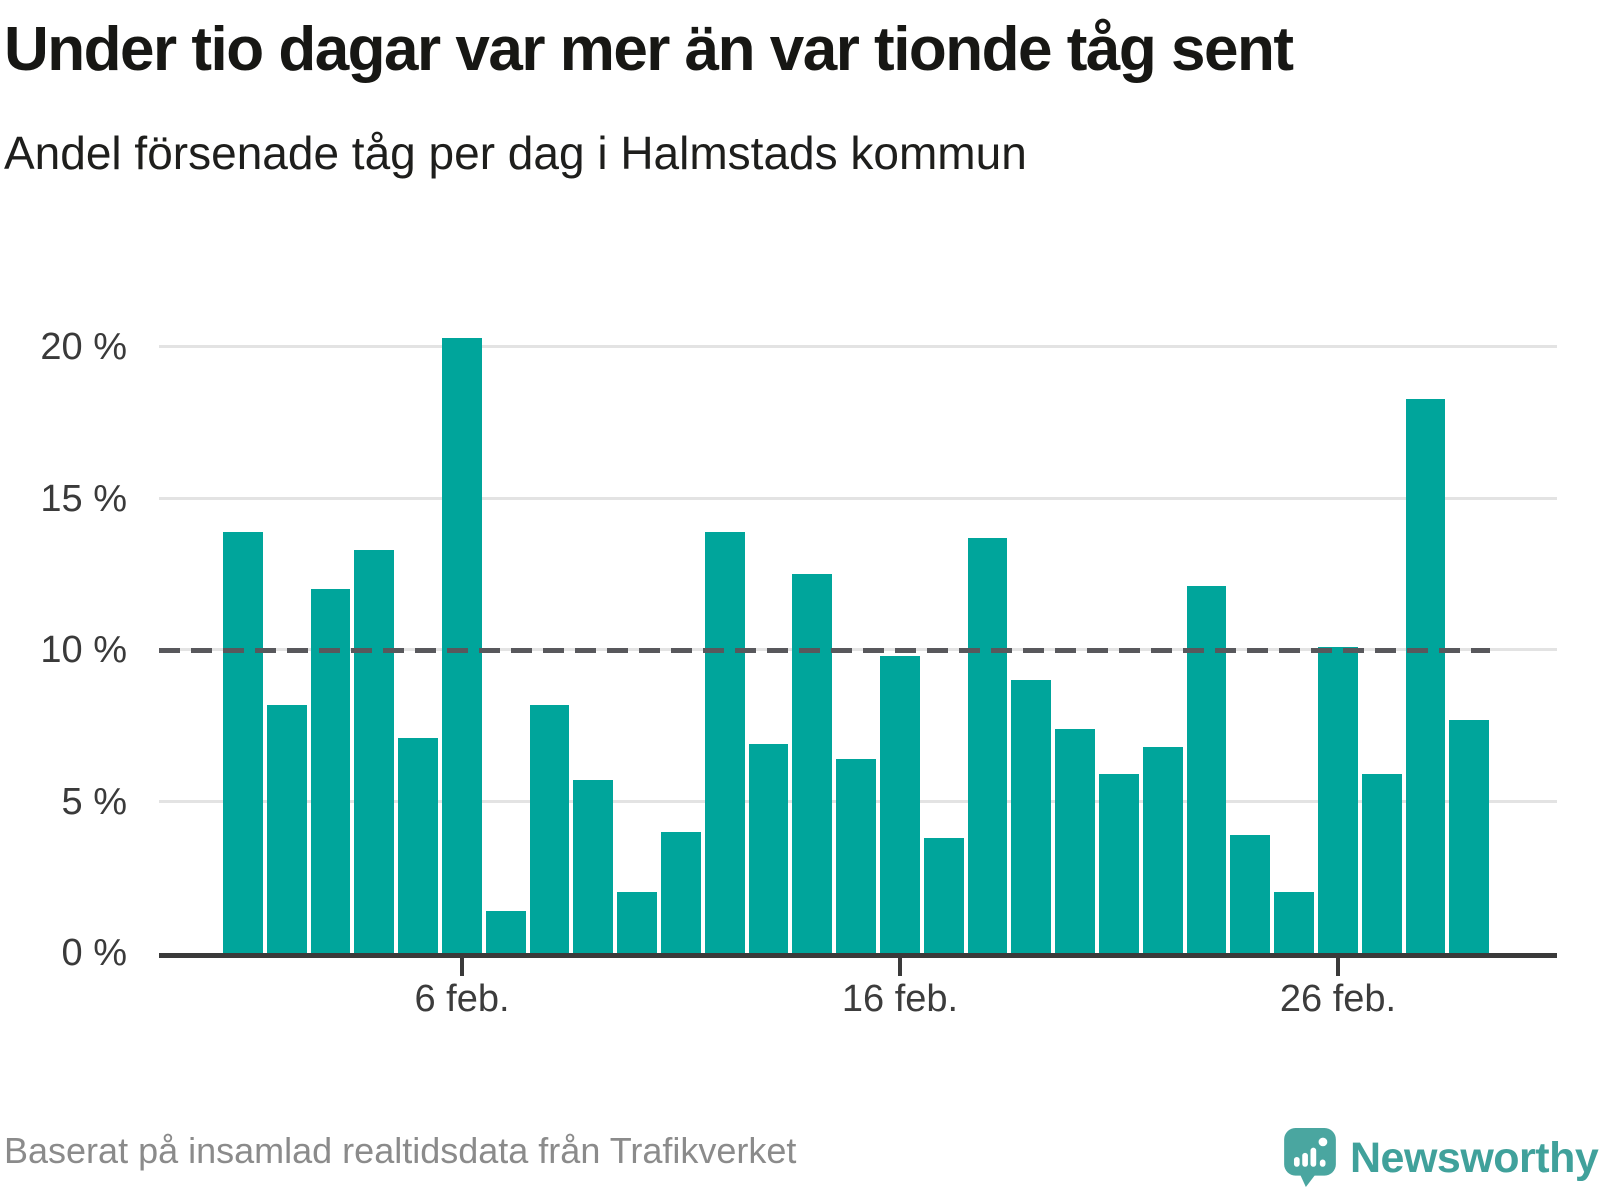 The width and height of the screenshot is (1600, 1200). Describe the element at coordinates (1310, 1157) in the screenshot. I see `newsworthy-logo-icon` at that location.